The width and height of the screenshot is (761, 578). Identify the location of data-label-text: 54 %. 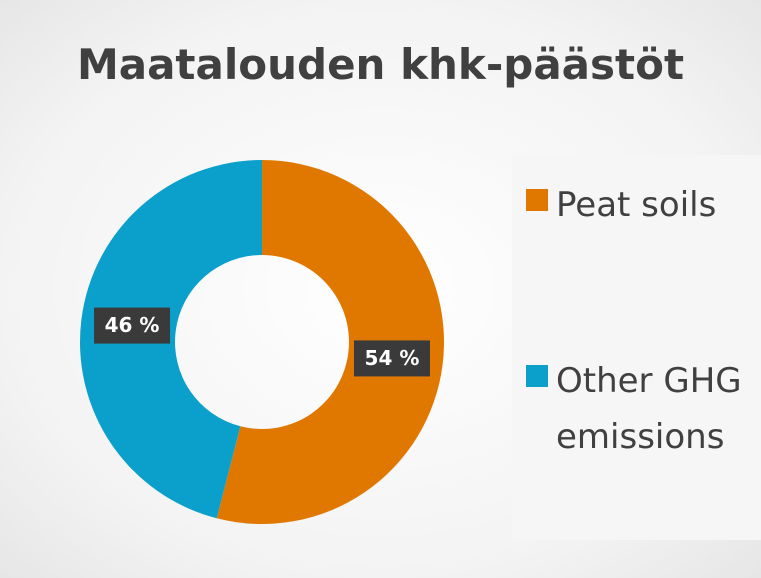
(392, 358).